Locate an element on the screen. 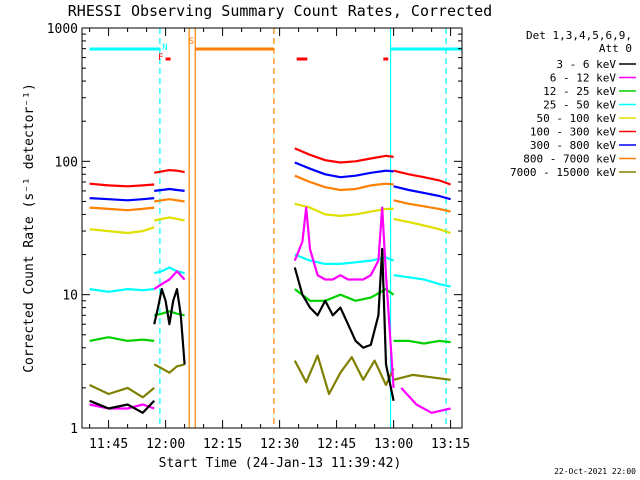  legend-label-5: 100 - 300 keV is located at coordinates (573, 132).